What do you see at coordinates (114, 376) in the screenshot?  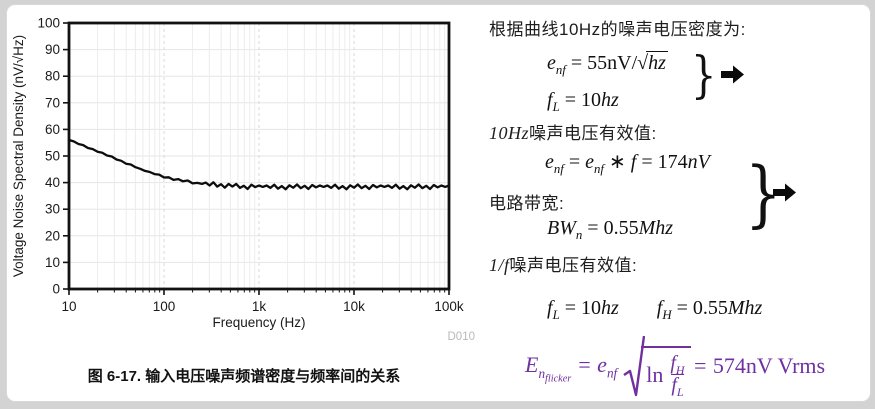 I see `figure-caption-label: 图 6-17.` at bounding box center [114, 376].